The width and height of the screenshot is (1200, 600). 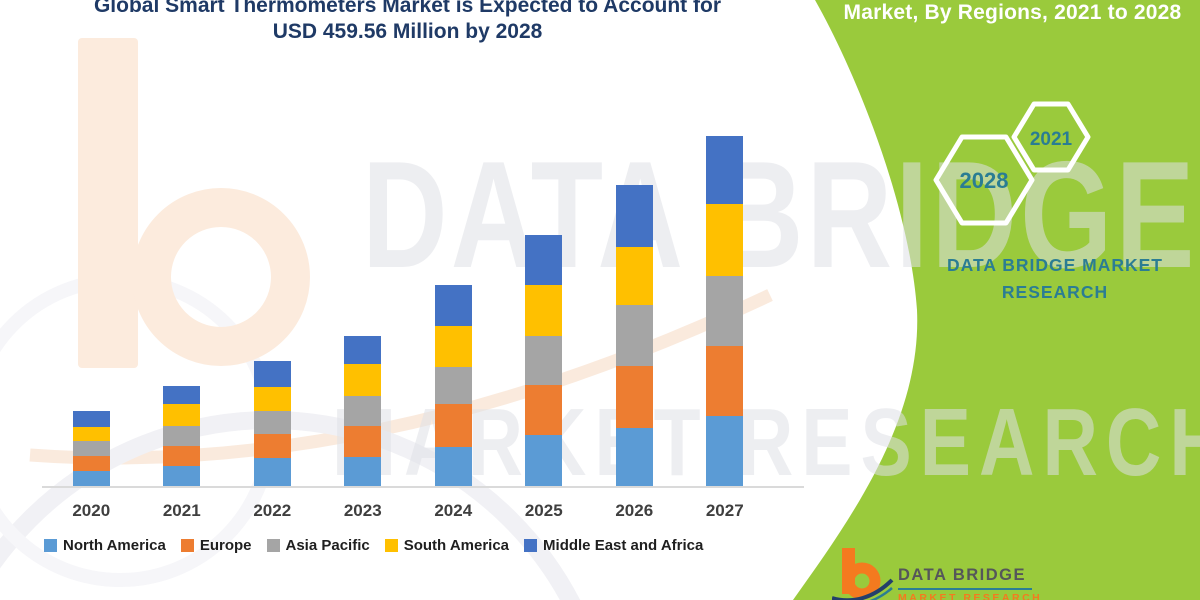 I want to click on bar-stack-2023, so click(x=363, y=411).